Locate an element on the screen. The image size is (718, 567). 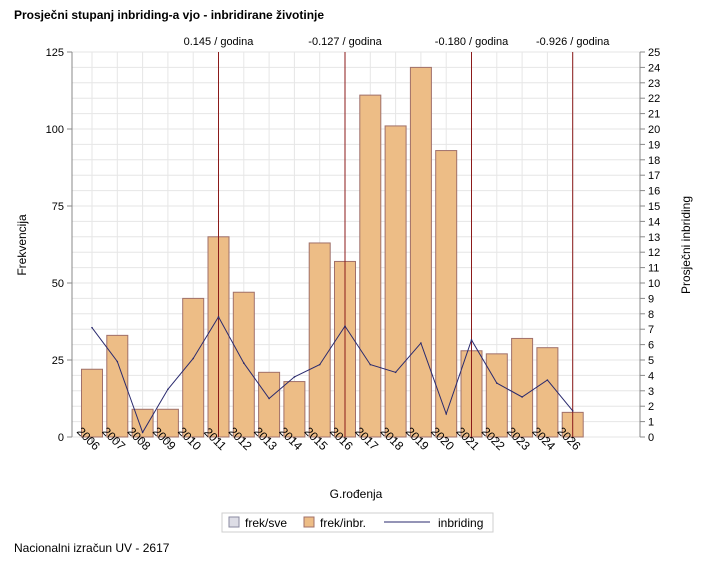
y-tick-label-right: 22 is located at coordinates (654, 99).